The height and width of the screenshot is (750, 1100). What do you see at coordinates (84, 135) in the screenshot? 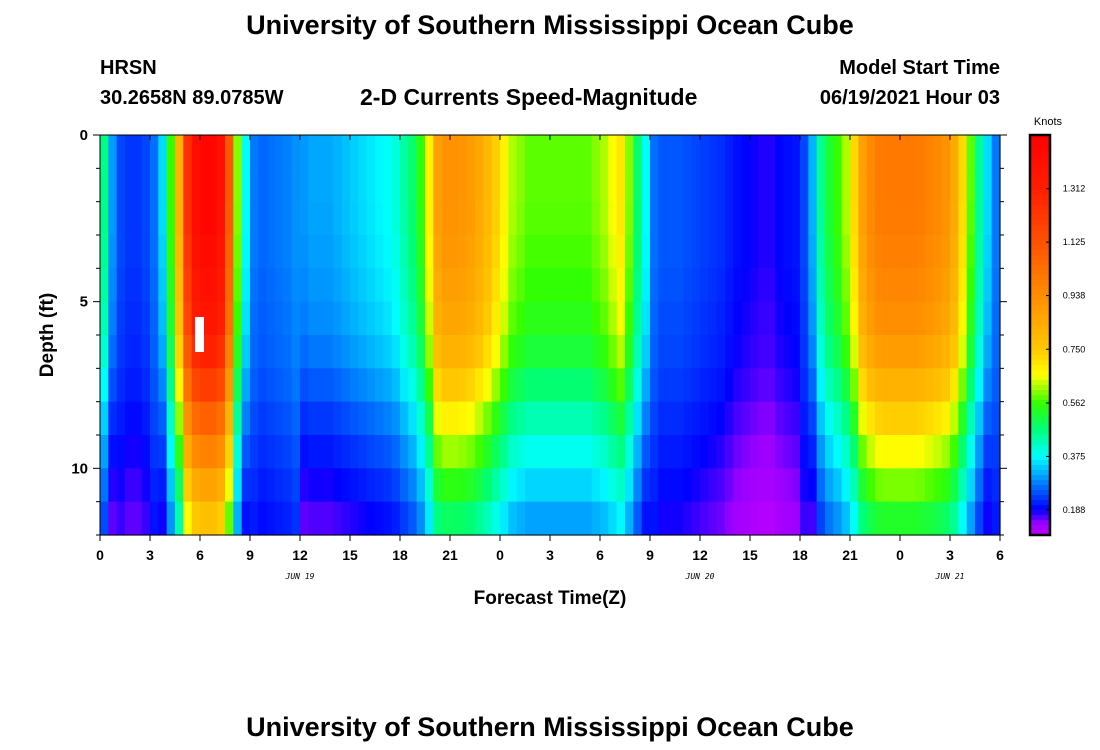
I see `y-tick-label: 0` at bounding box center [84, 135].